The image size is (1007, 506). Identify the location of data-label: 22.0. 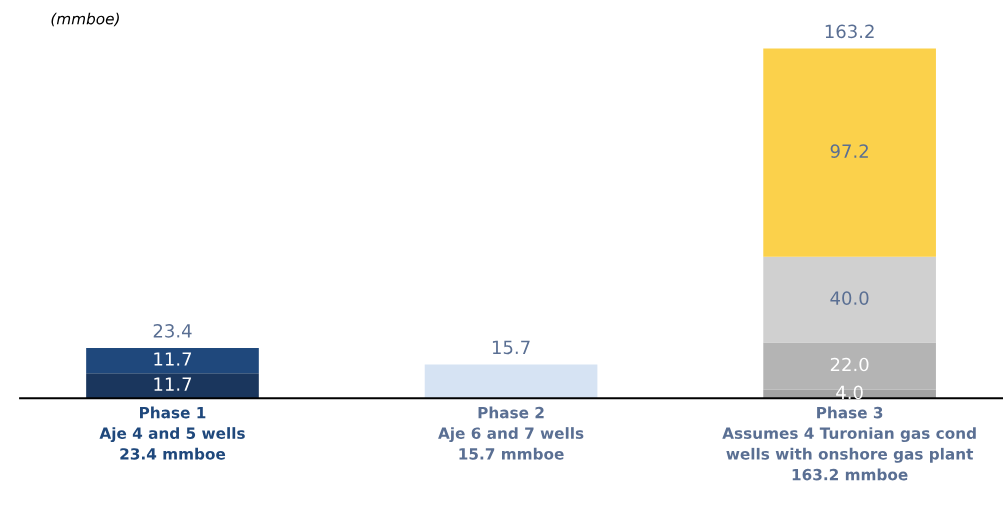
(849, 364).